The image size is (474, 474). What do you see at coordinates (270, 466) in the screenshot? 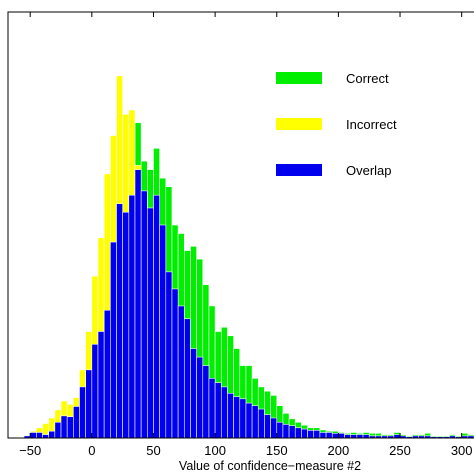
I see `x-axis-label: Value of confidence−measure #2` at bounding box center [270, 466].